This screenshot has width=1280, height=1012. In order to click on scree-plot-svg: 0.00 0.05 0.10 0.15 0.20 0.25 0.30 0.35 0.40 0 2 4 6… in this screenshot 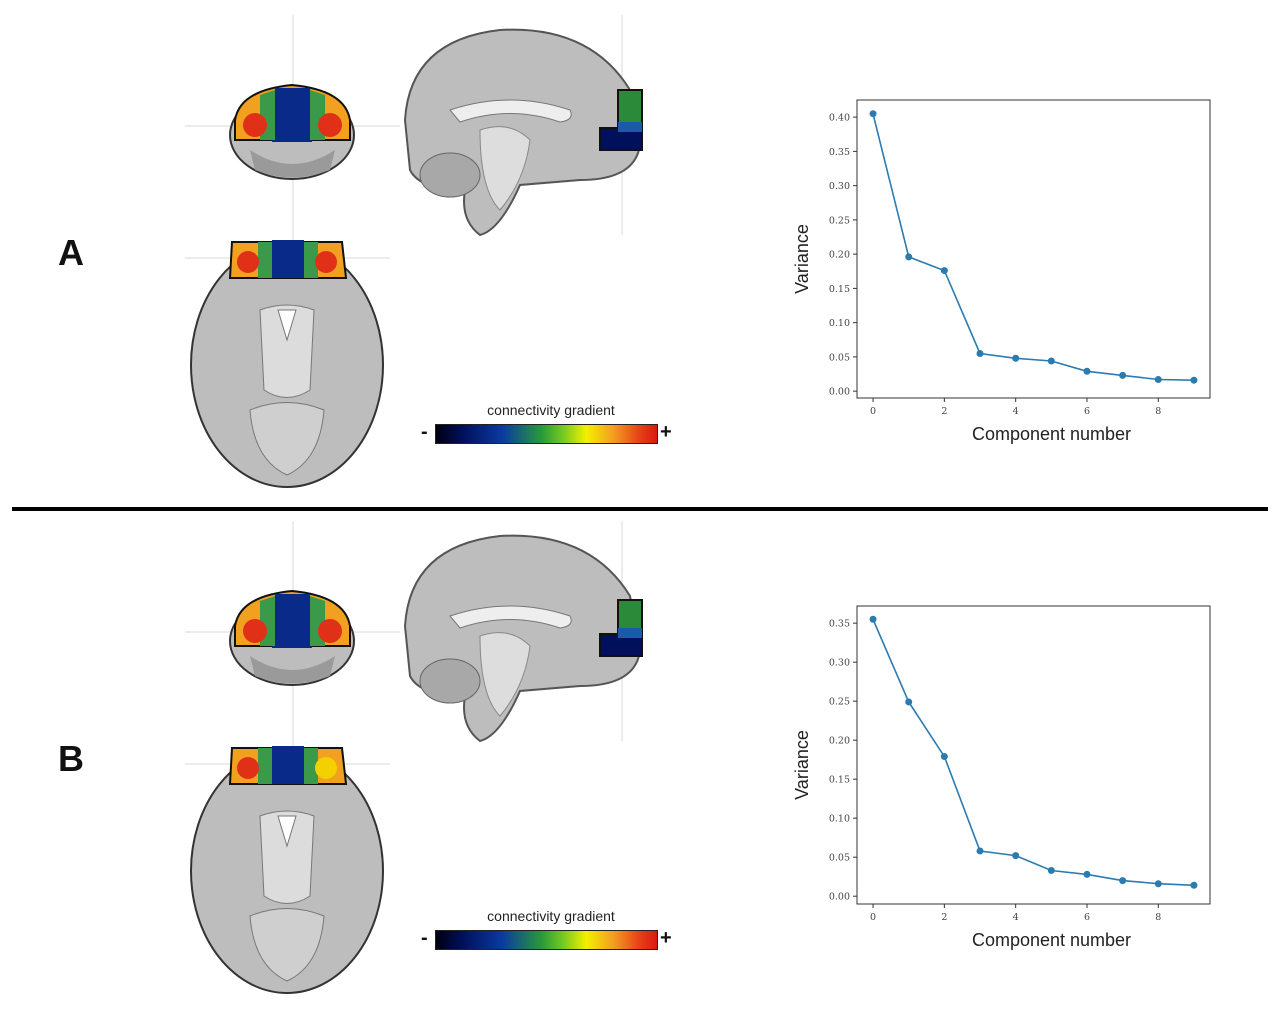, I will do `click(1001, 271)`.